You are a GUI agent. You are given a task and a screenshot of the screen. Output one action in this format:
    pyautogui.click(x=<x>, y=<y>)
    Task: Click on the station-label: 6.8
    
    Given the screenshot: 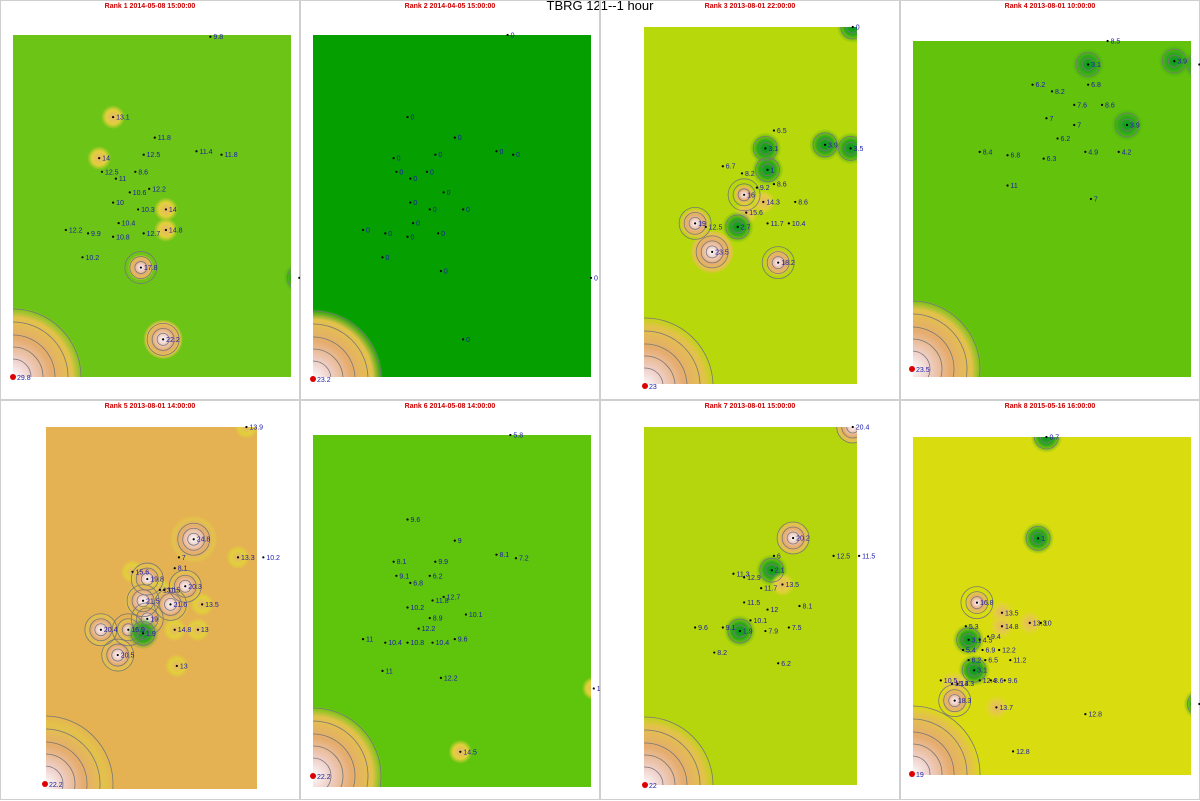 What is the action you would take?
    pyautogui.click(x=1096, y=85)
    